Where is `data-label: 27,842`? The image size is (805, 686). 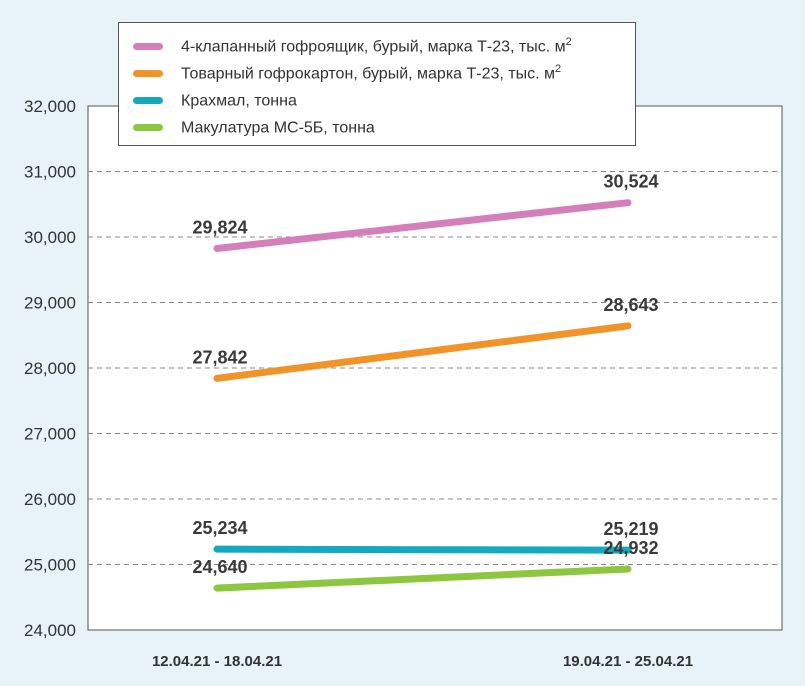 data-label: 27,842 is located at coordinates (219, 357).